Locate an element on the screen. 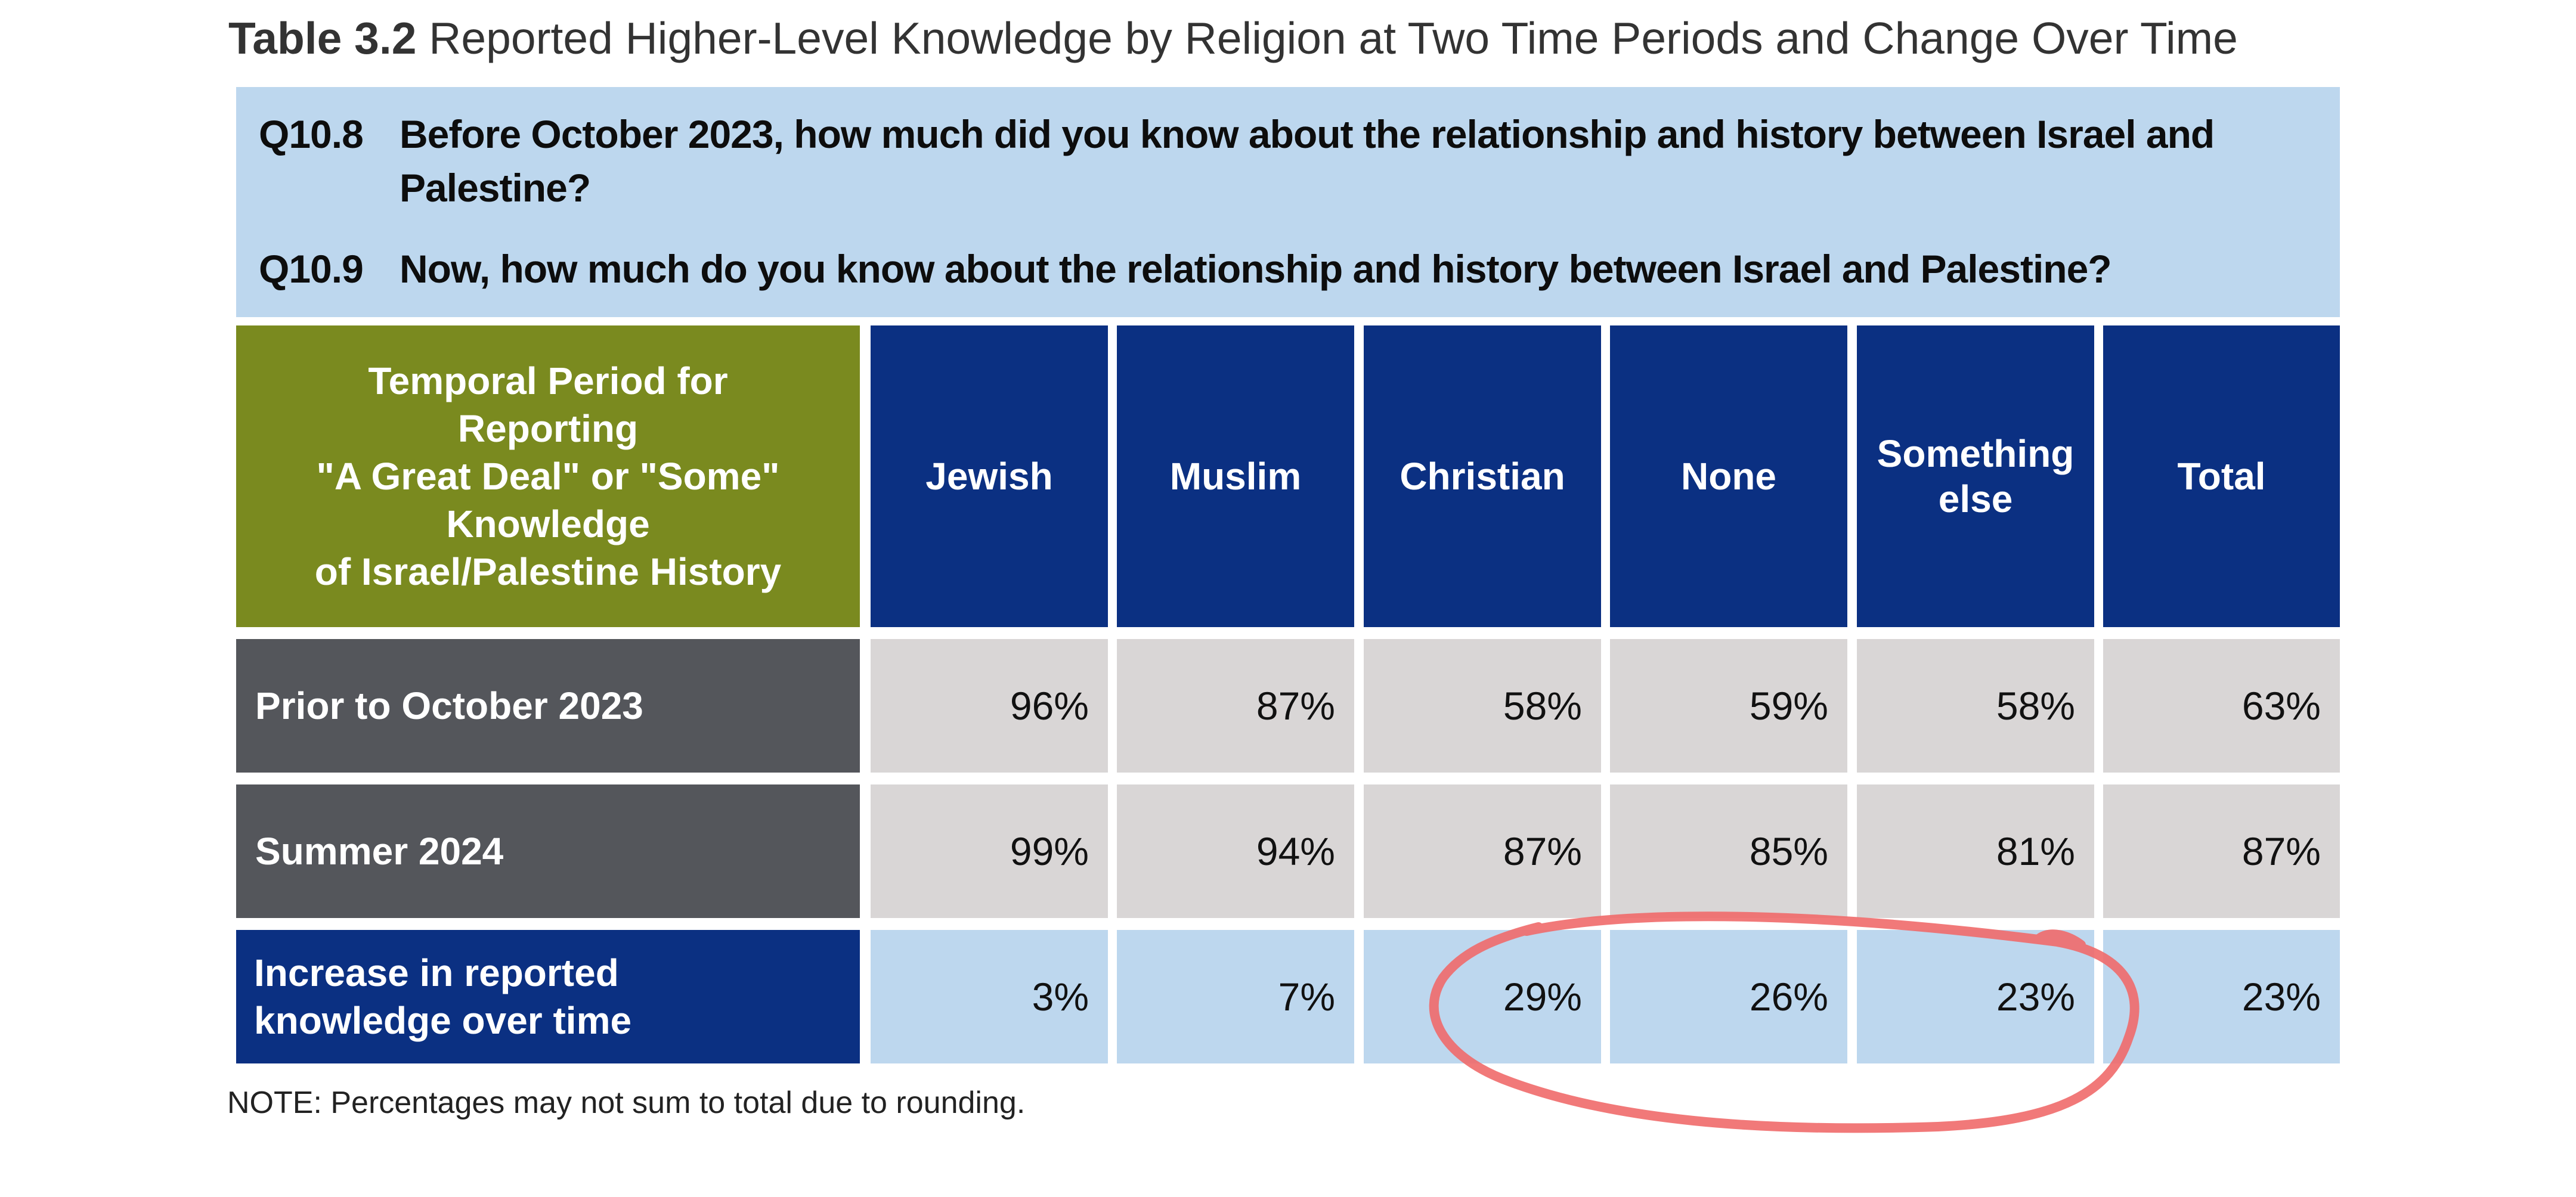 This screenshot has width=2576, height=1197. column-header-muslim: Muslim is located at coordinates (1235, 476).